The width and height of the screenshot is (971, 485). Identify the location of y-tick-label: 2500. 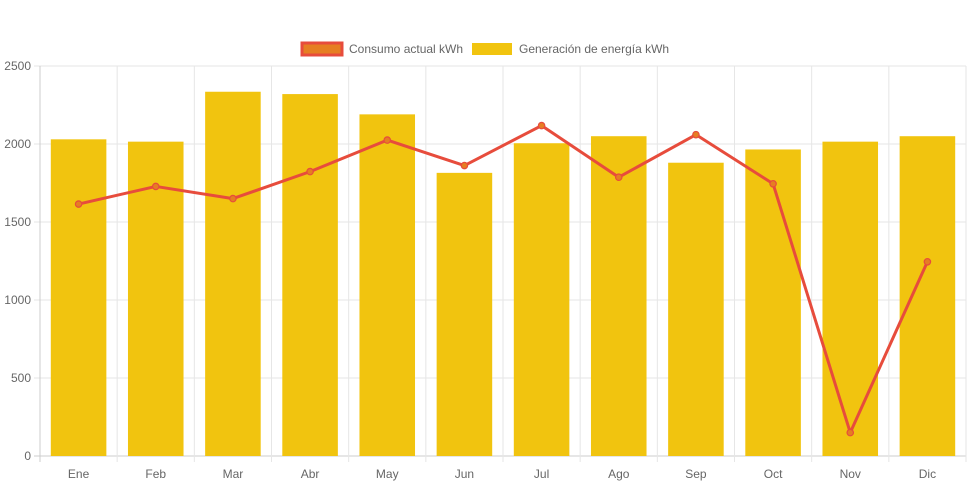
(17, 66).